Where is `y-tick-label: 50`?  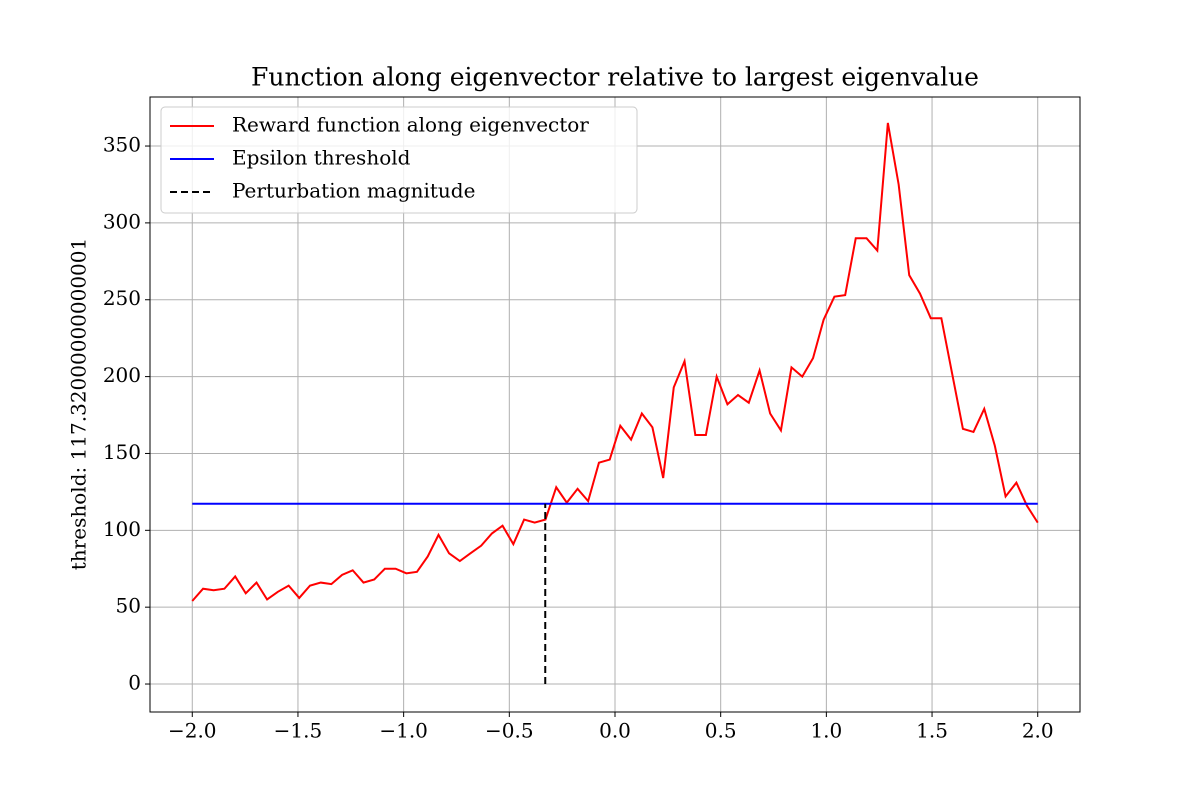 y-tick-label: 50 is located at coordinates (128, 606).